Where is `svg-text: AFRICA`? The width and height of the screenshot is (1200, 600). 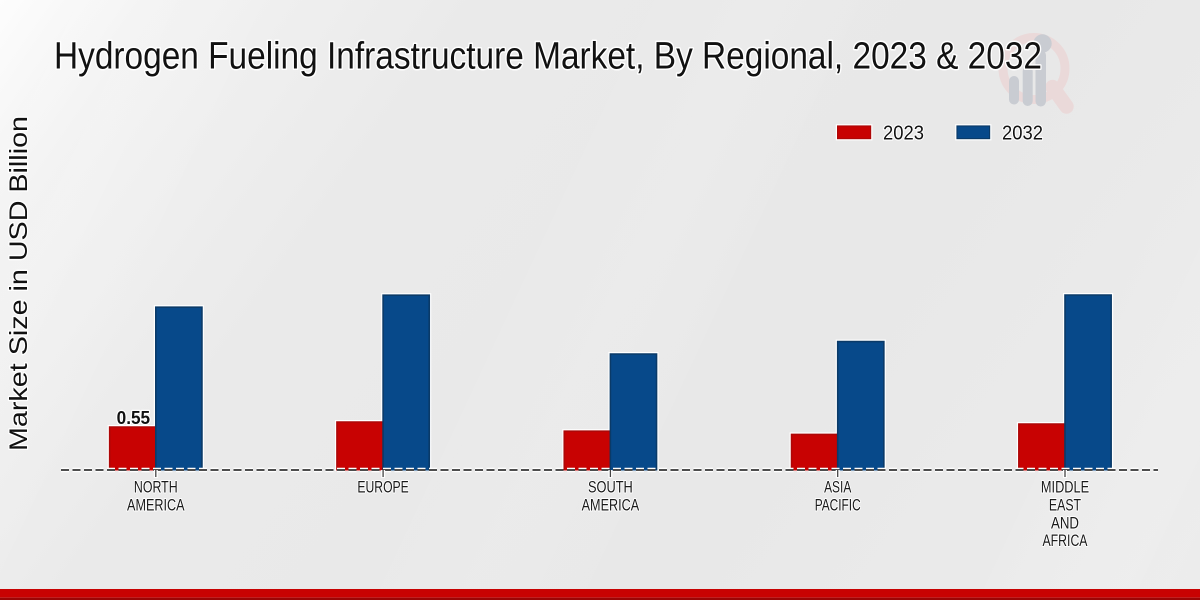
svg-text: AFRICA is located at coordinates (1065, 541).